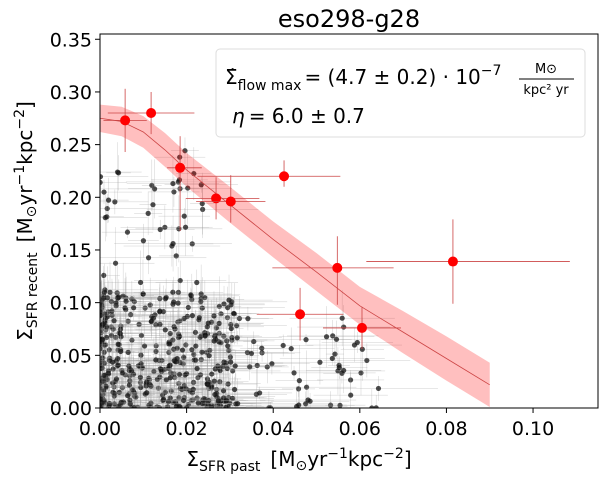 This screenshot has width=606, height=485. I want to click on y-axis-label-symbol: Σ, so click(25, 334).